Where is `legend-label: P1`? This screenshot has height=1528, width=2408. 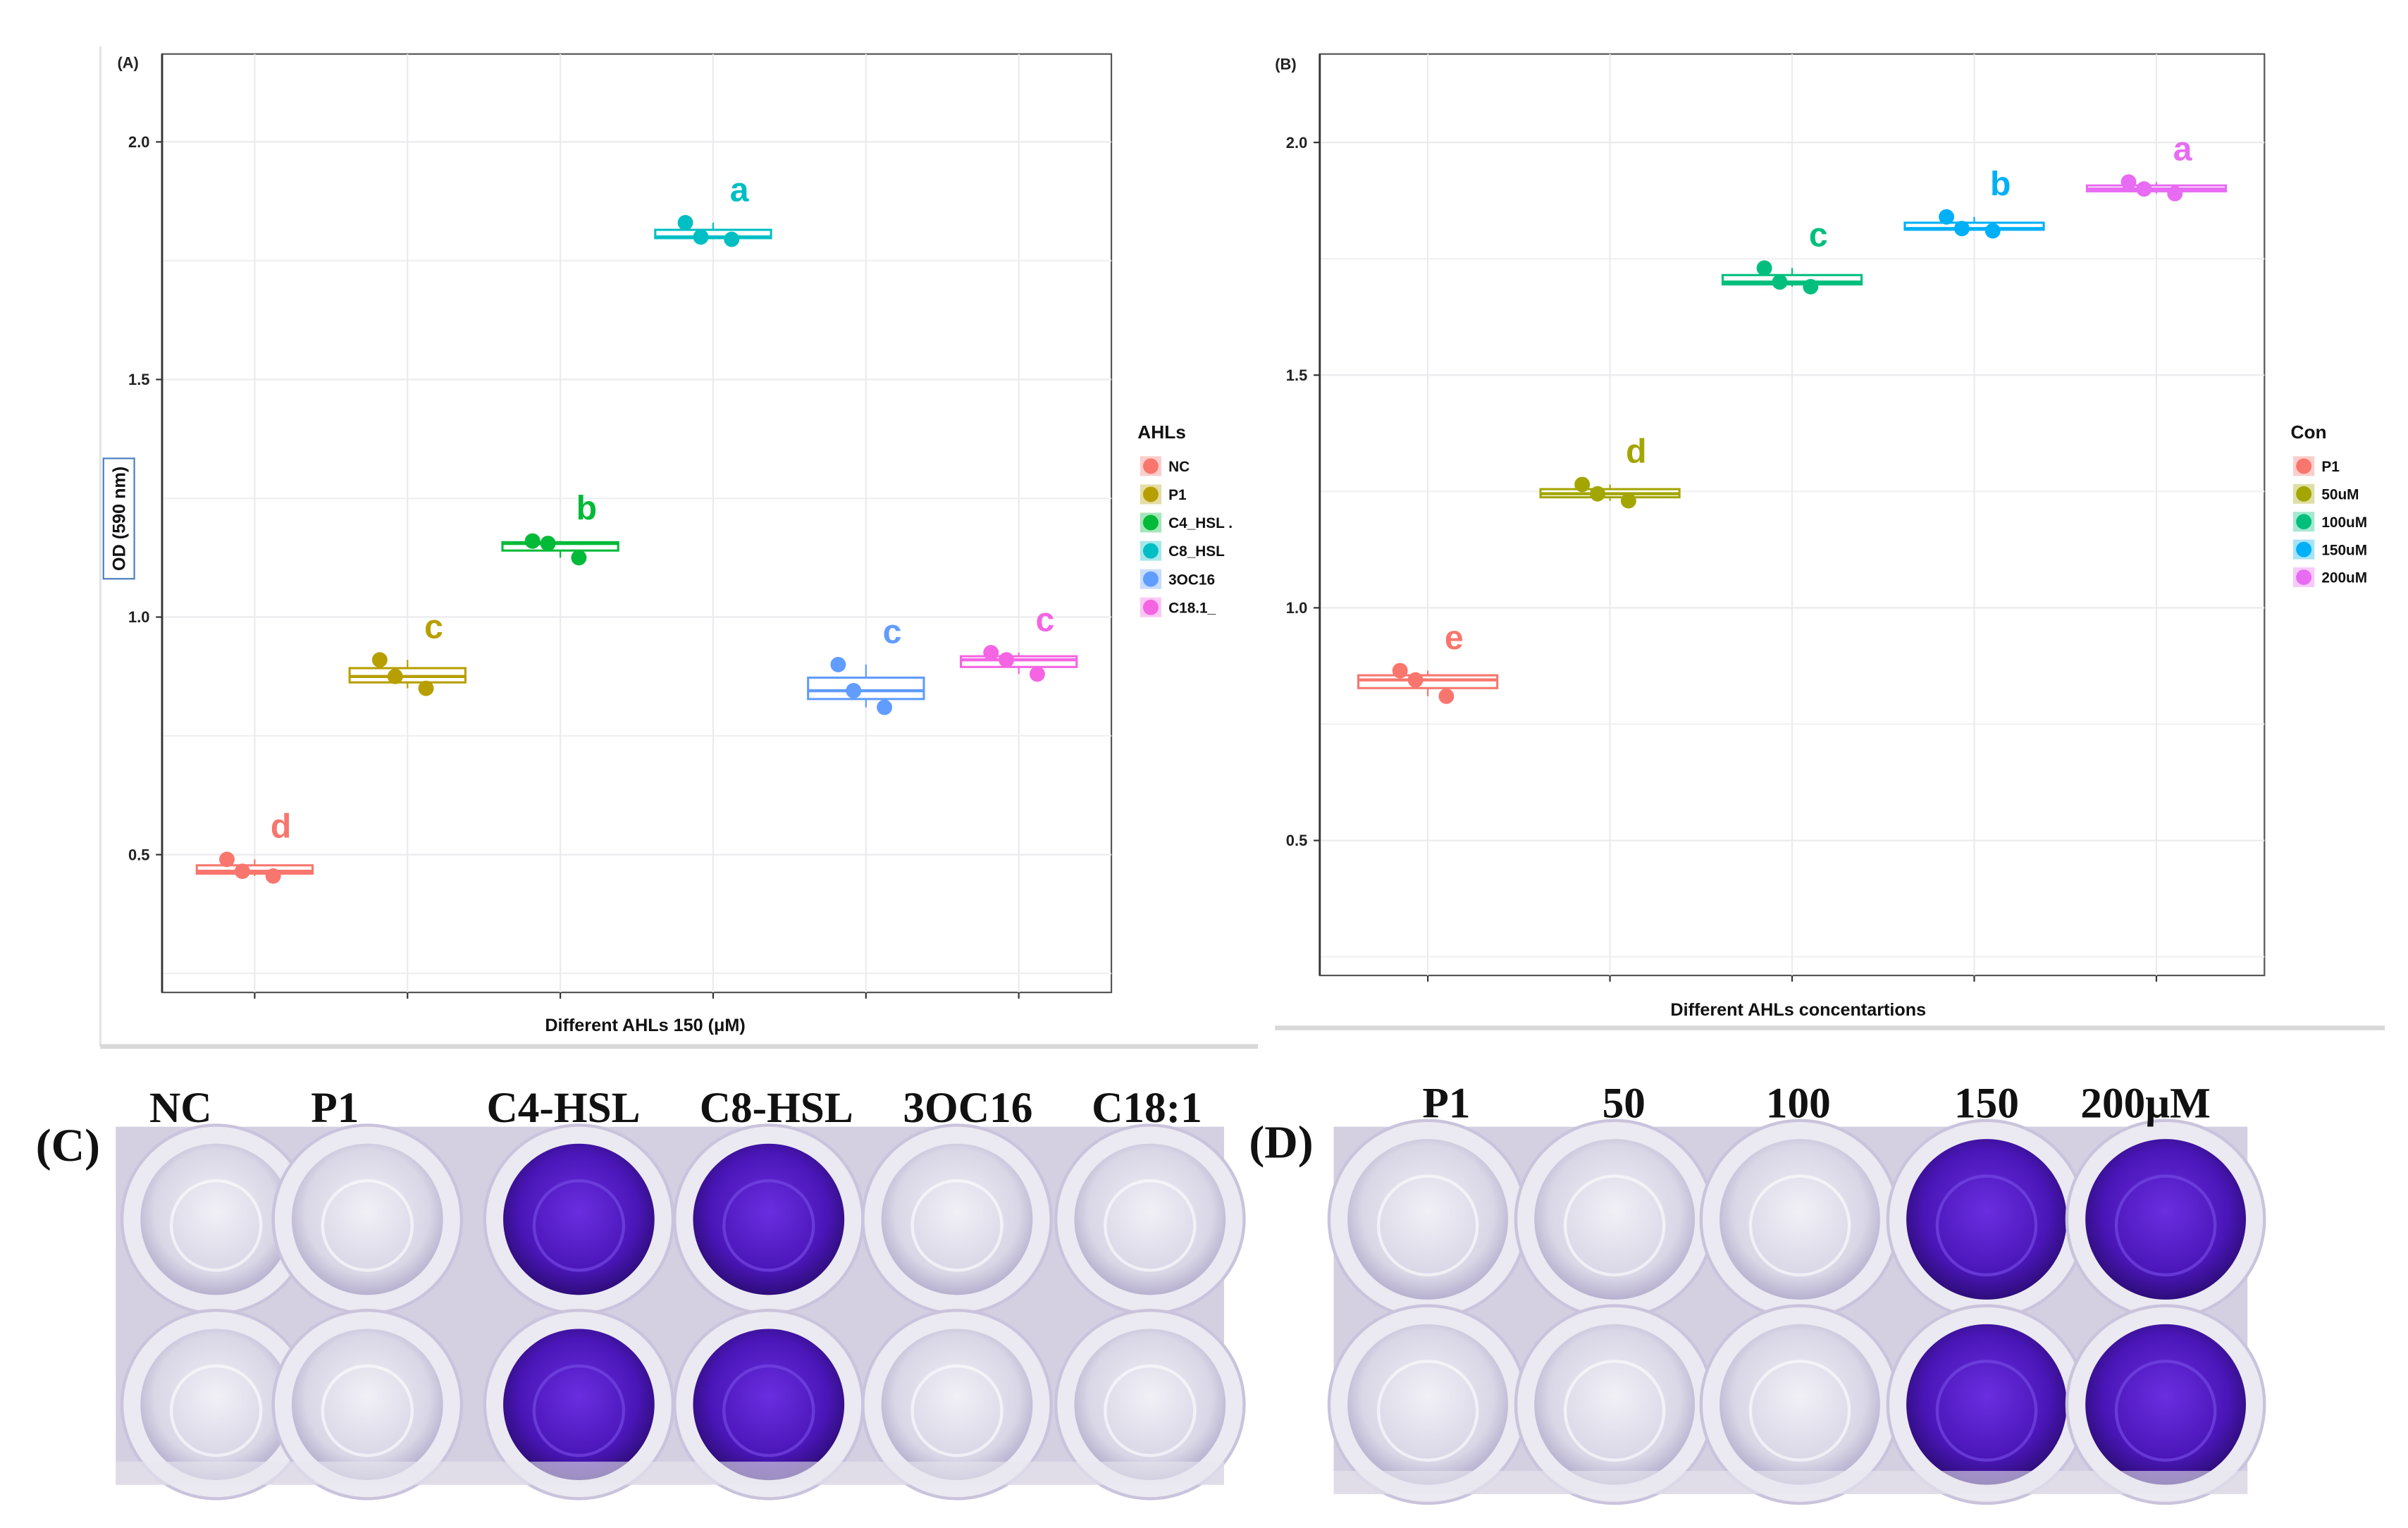 legend-label: P1 is located at coordinates (2330, 467).